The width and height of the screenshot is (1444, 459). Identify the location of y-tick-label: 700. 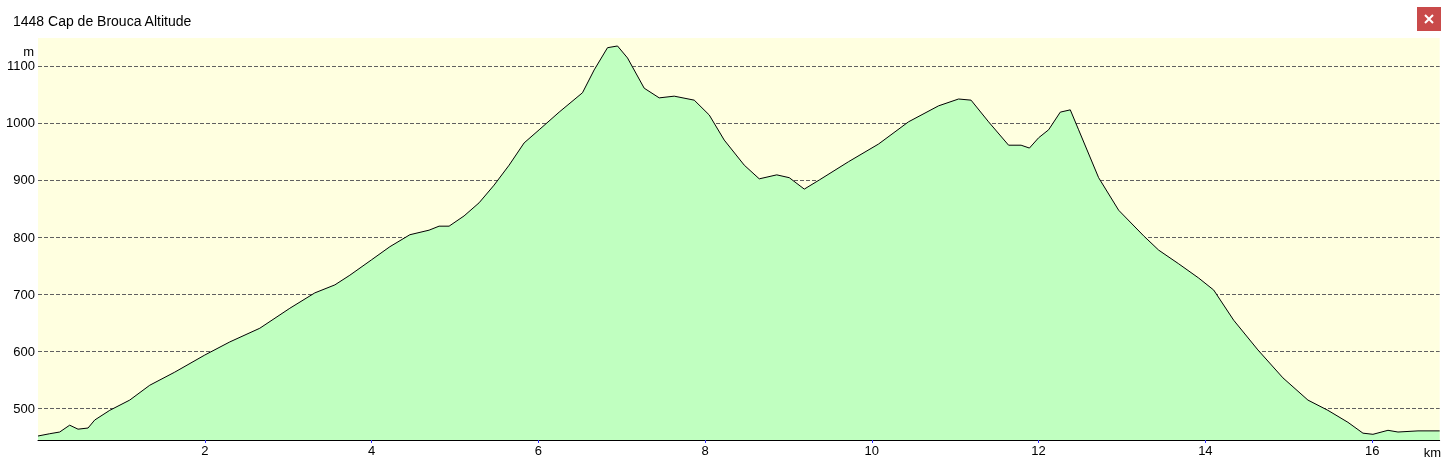
(24, 294).